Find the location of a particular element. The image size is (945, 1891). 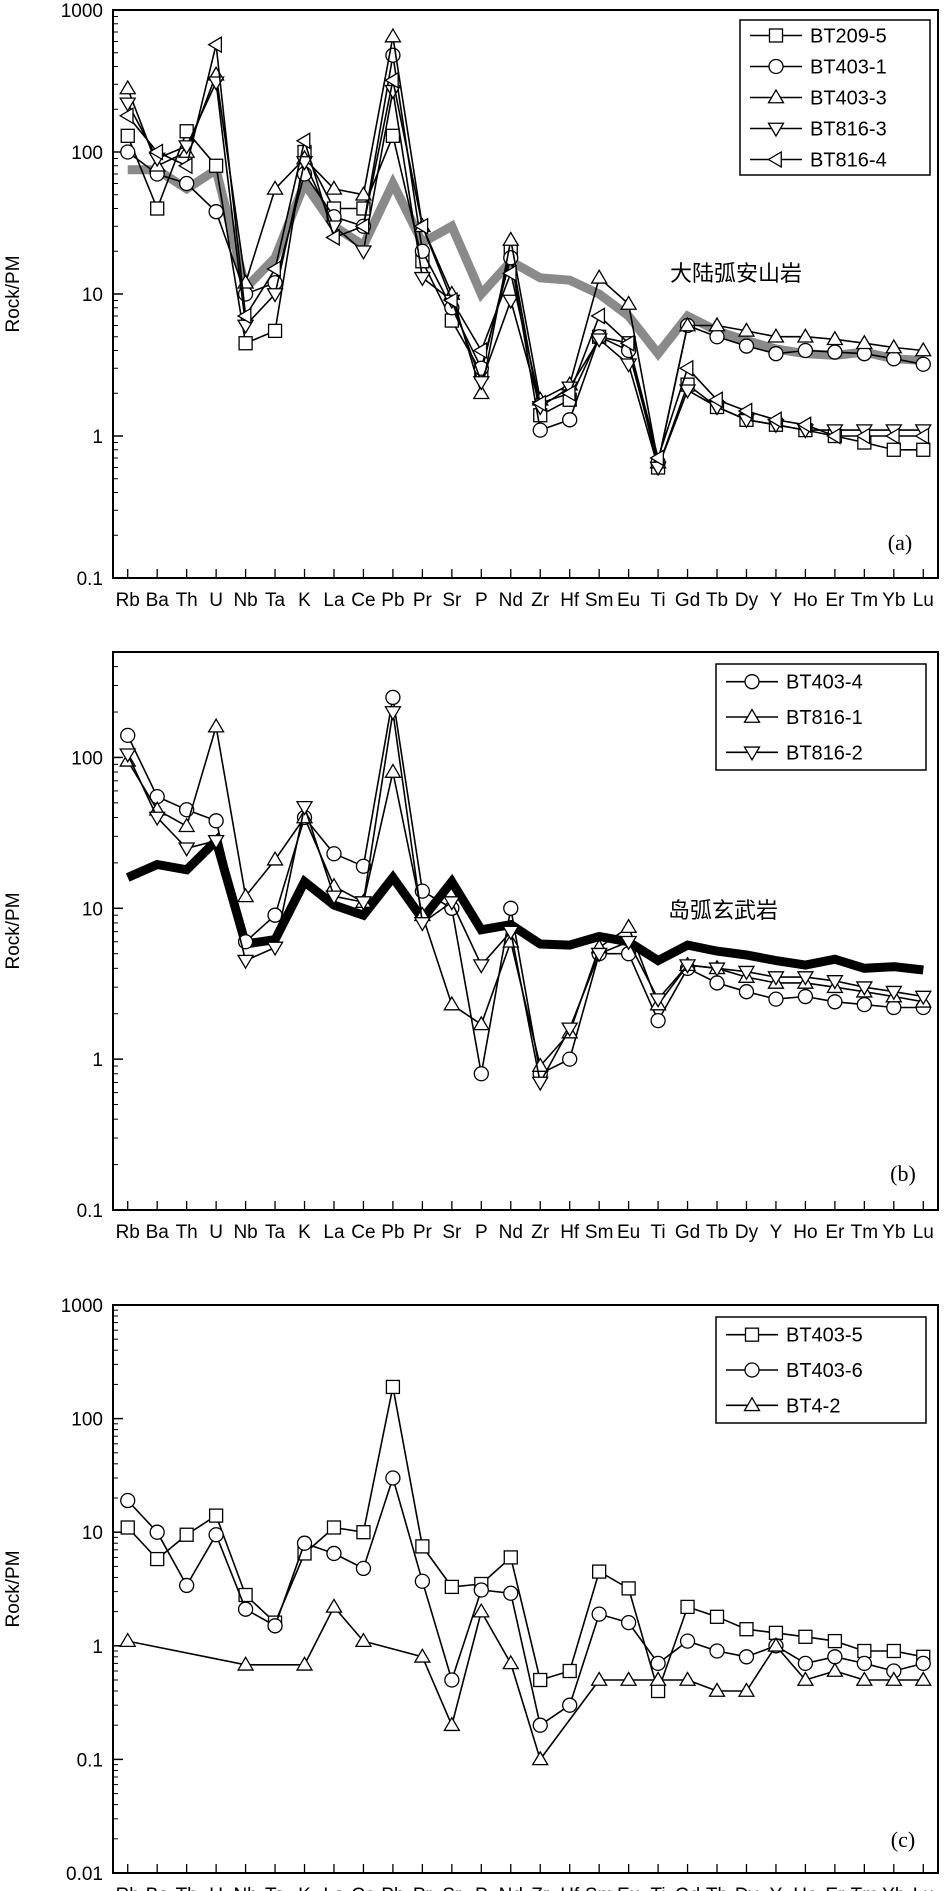

x-tick-label: Yb is located at coordinates (893, 1232).